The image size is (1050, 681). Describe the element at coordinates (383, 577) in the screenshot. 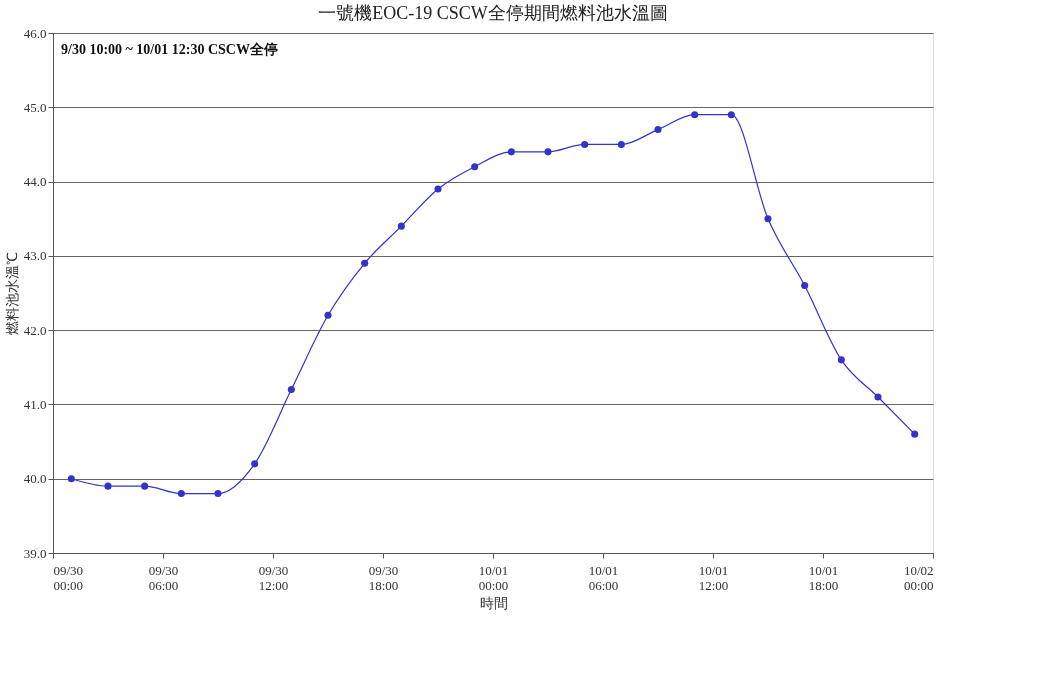

I see `x-tick-label: 09/30 18:00` at that location.